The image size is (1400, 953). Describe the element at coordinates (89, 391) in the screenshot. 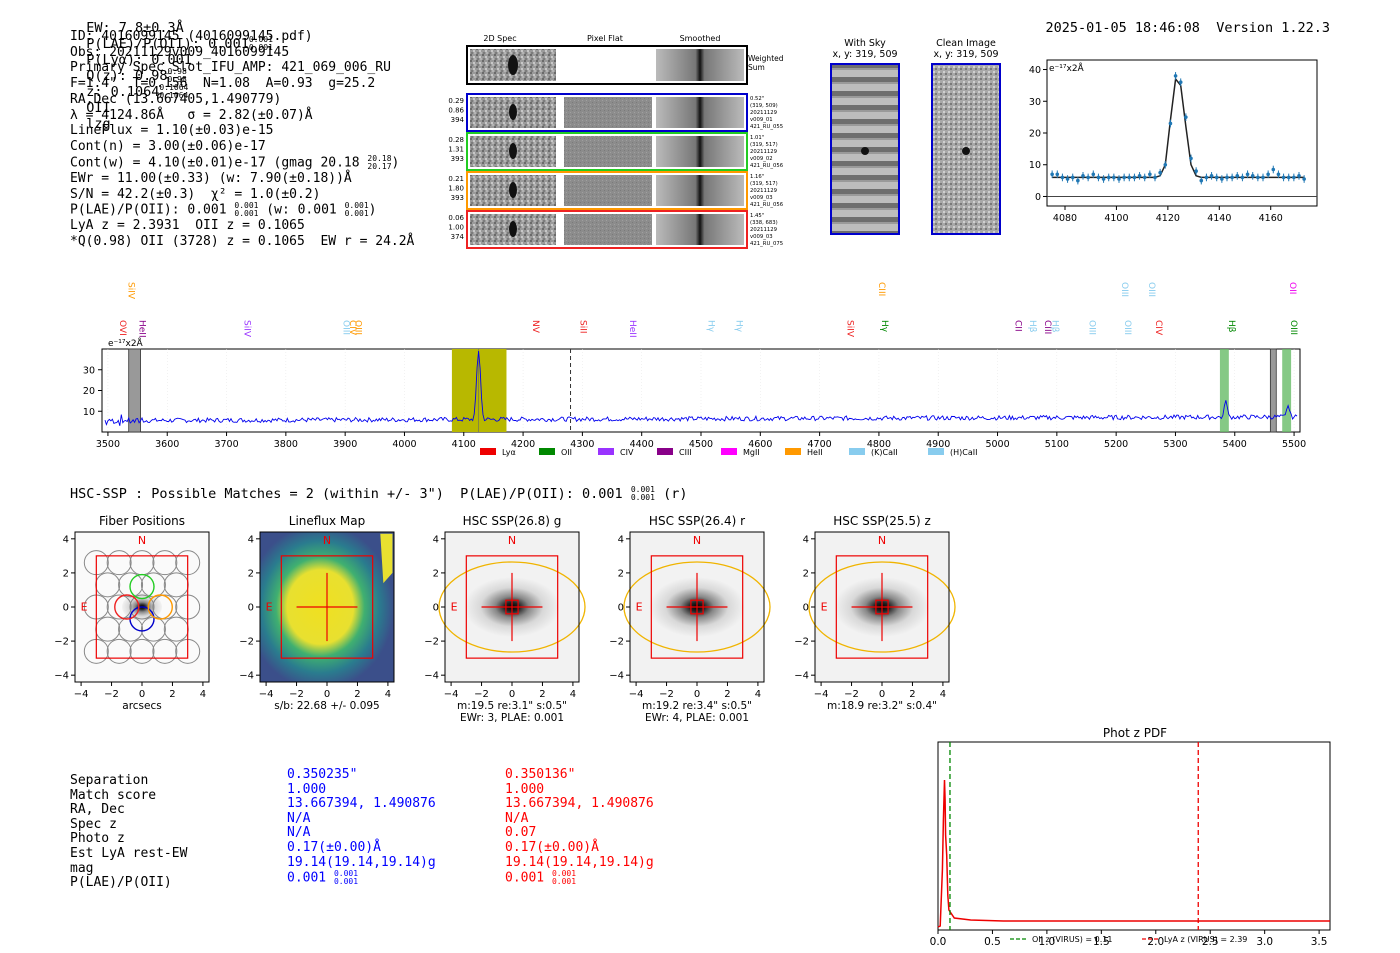

I see `sp-ytick-label: 20` at that location.